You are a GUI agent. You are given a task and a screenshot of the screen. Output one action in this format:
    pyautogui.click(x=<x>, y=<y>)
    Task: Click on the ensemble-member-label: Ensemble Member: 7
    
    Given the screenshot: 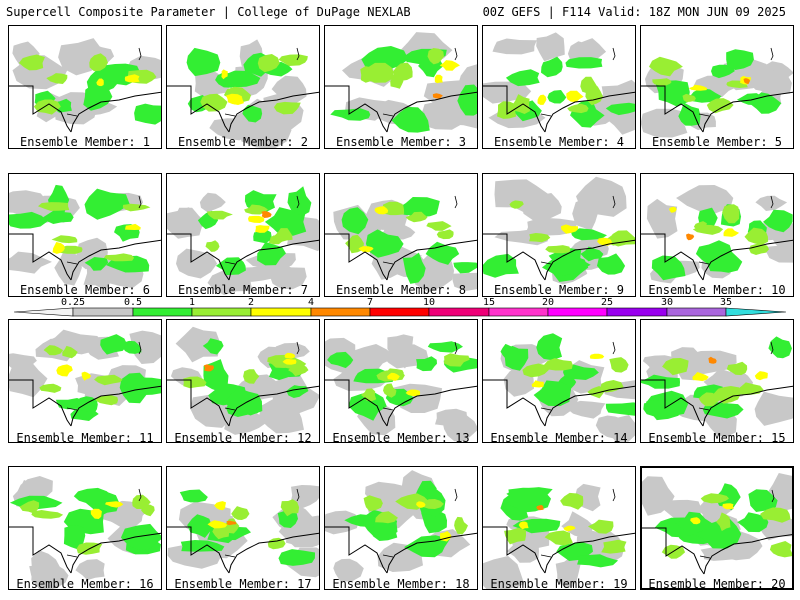 What is the action you would take?
    pyautogui.click(x=243, y=290)
    